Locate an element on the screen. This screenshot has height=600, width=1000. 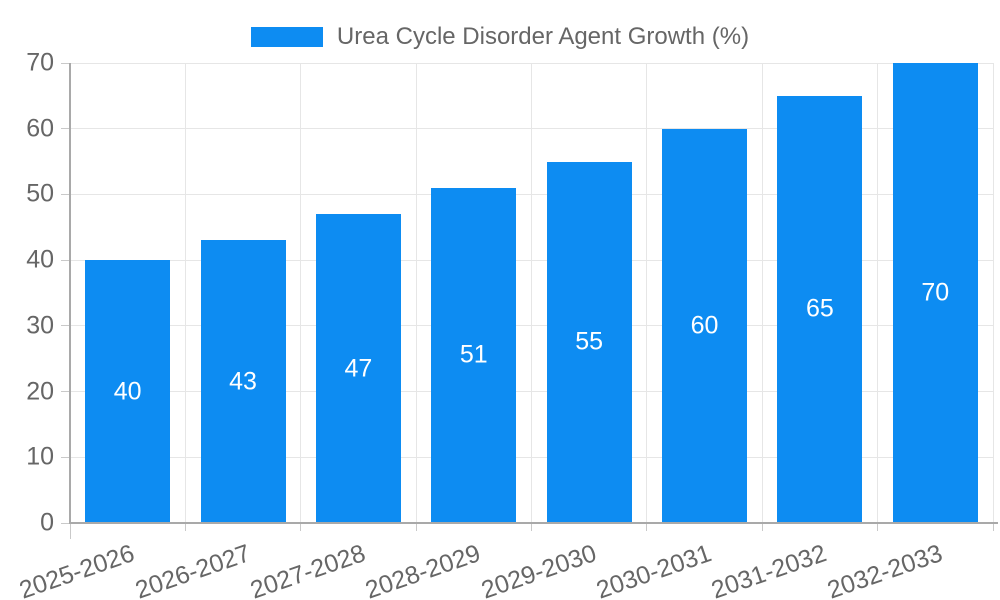
bar: 60 is located at coordinates (705, 325).